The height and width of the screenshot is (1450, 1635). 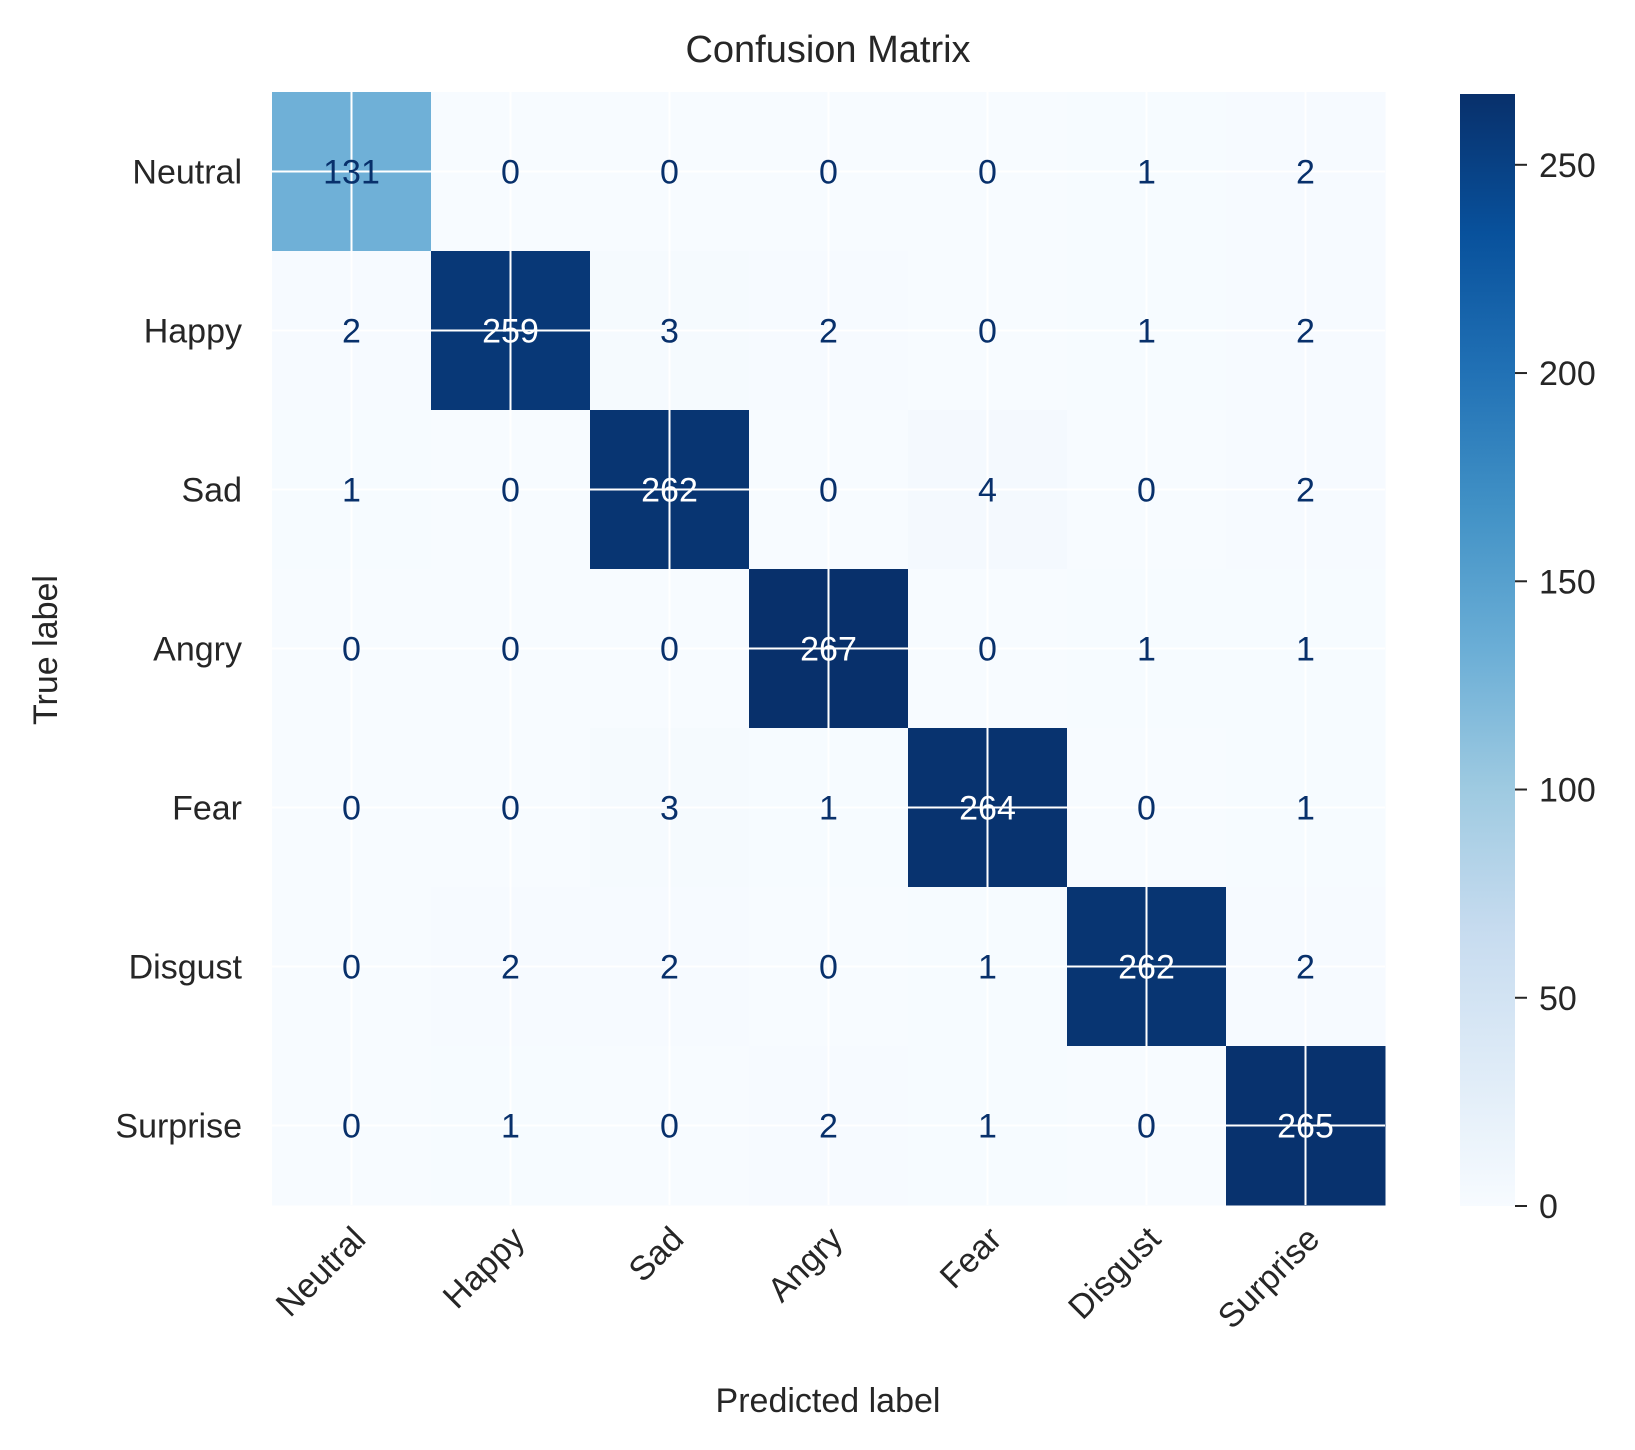 What do you see at coordinates (321, 1272) in the screenshot?
I see `x-tick-label: Neutral` at bounding box center [321, 1272].